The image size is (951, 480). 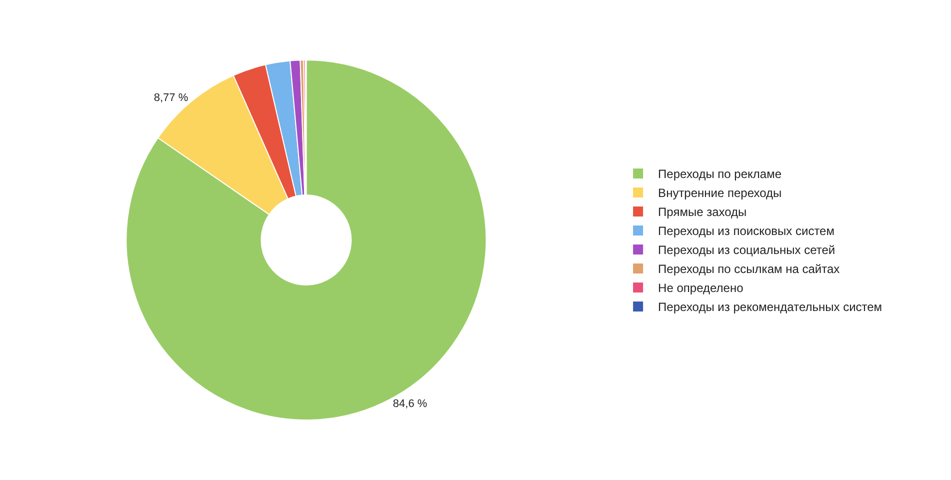 I want to click on legend-label: Переходы из рекомендательных систем, so click(x=770, y=307).